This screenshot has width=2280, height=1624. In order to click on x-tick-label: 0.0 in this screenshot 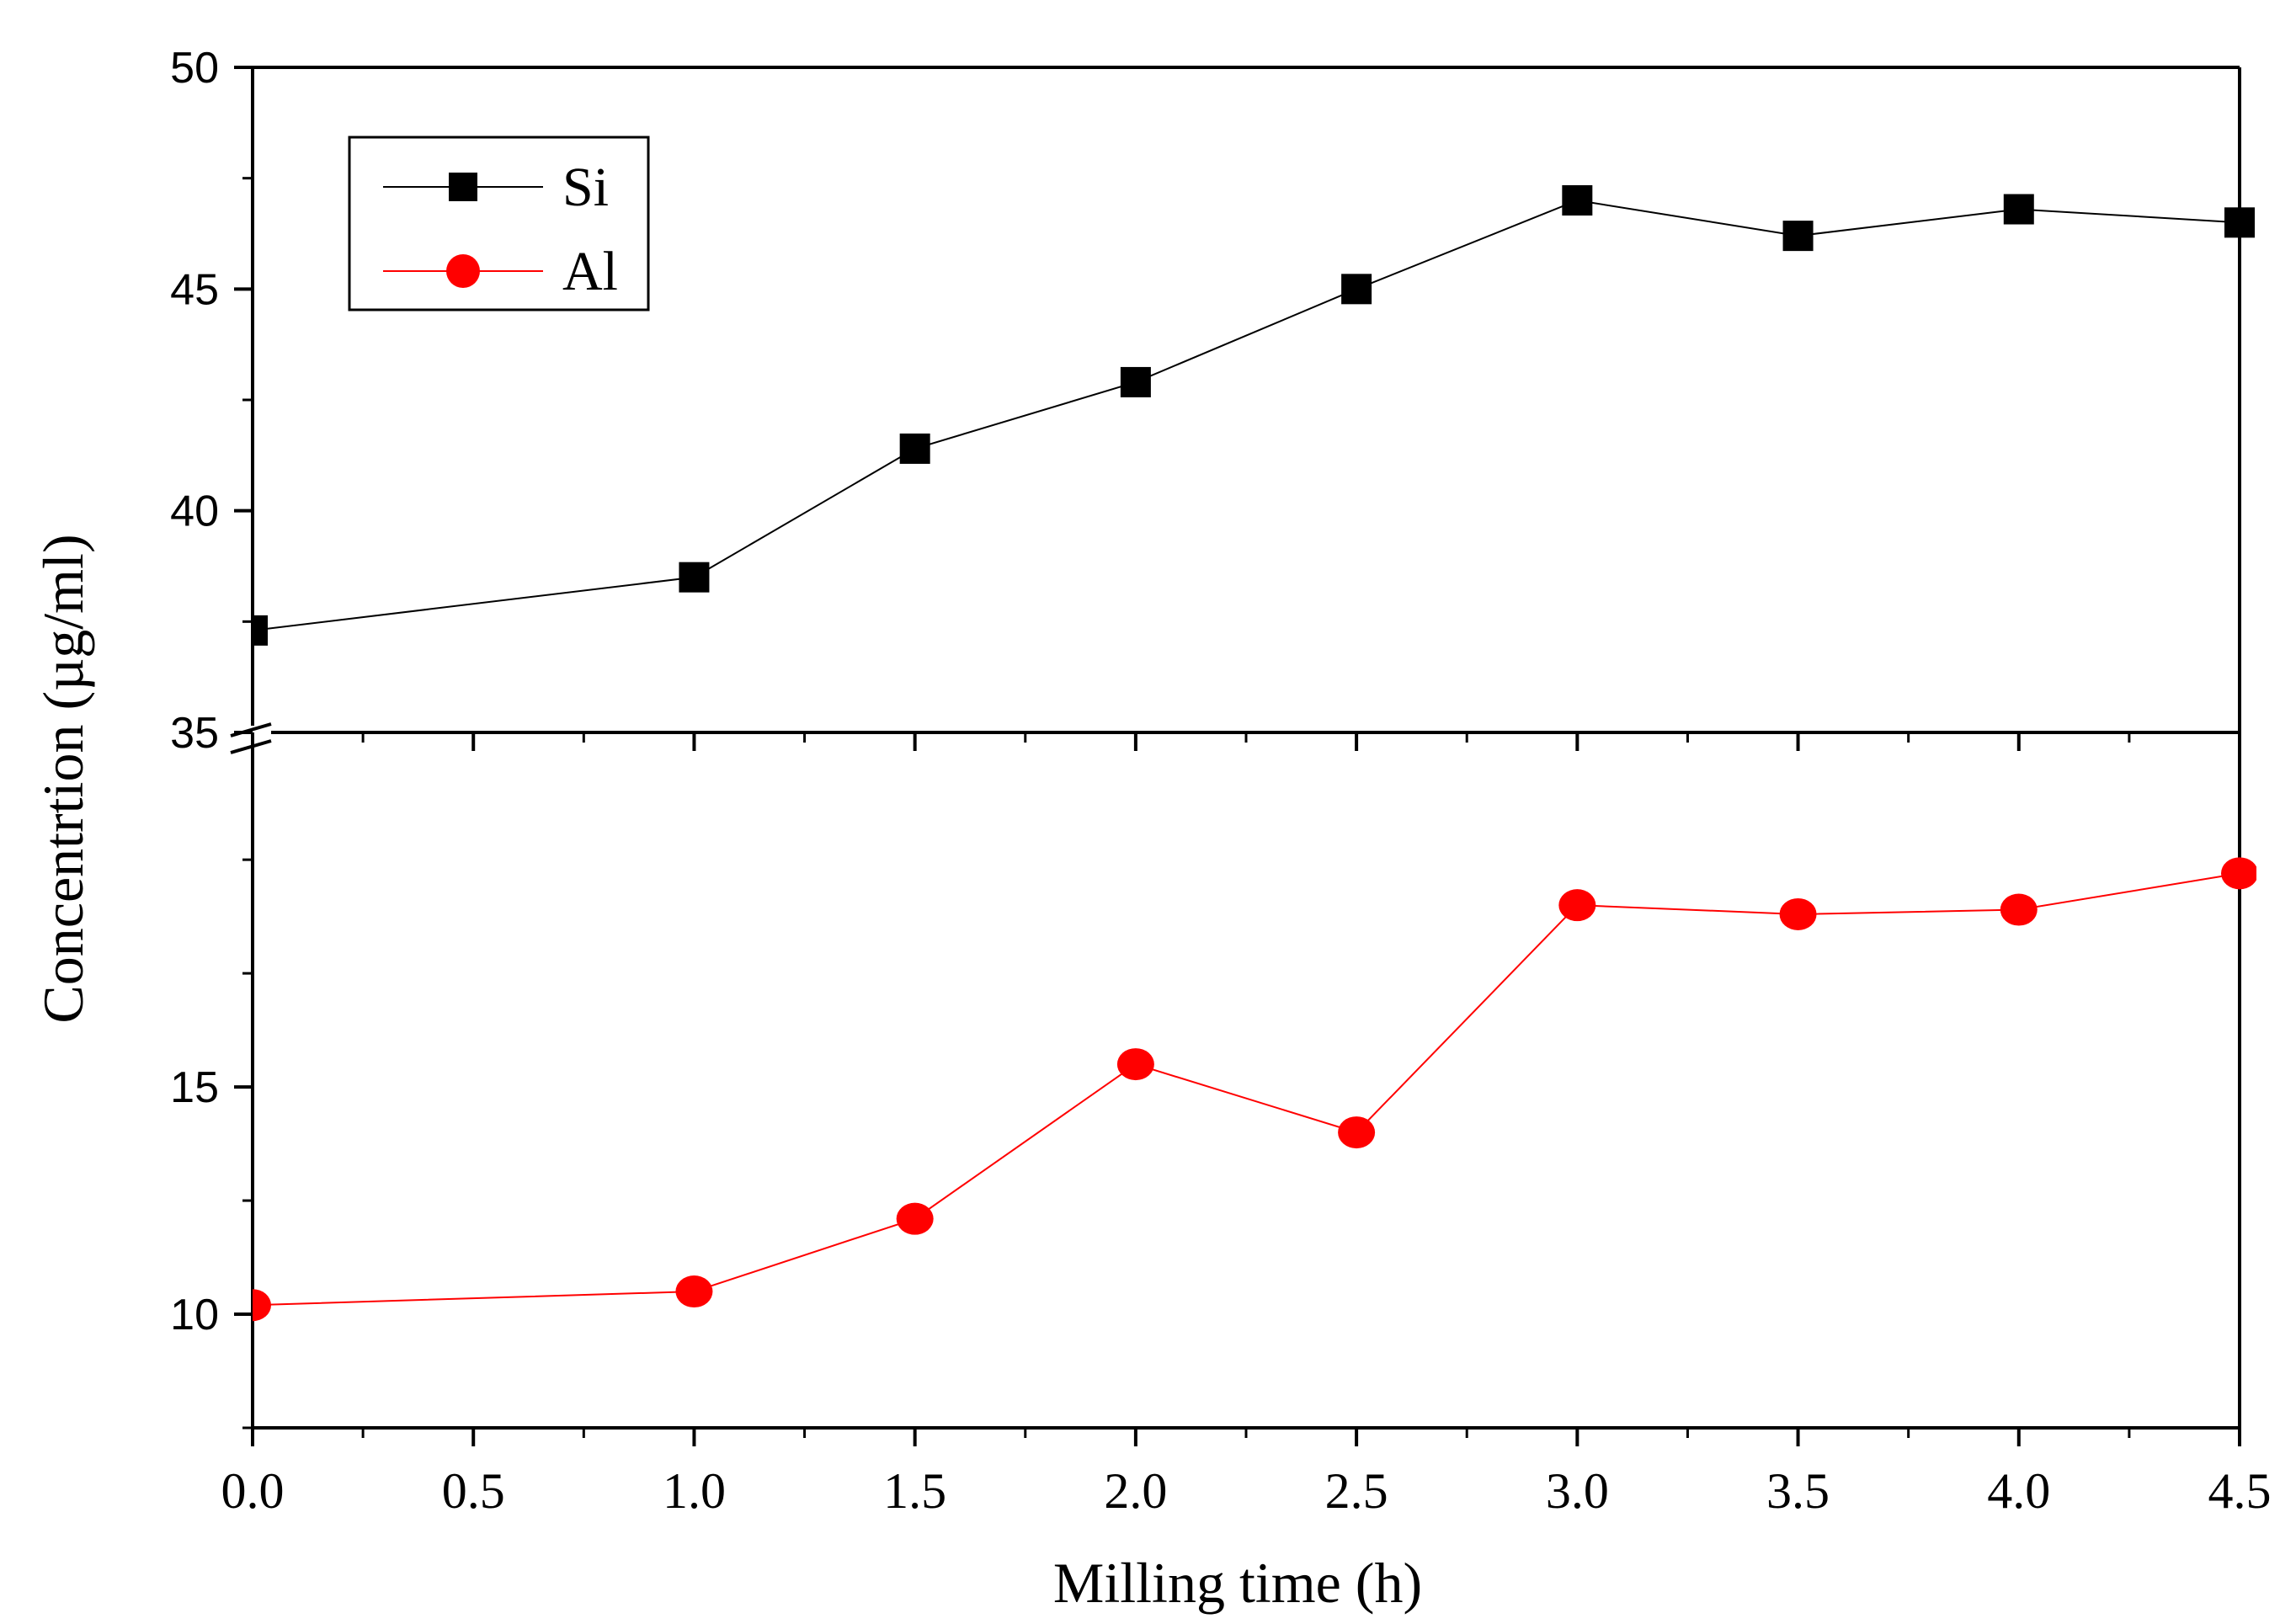, I will do `click(253, 1491)`.